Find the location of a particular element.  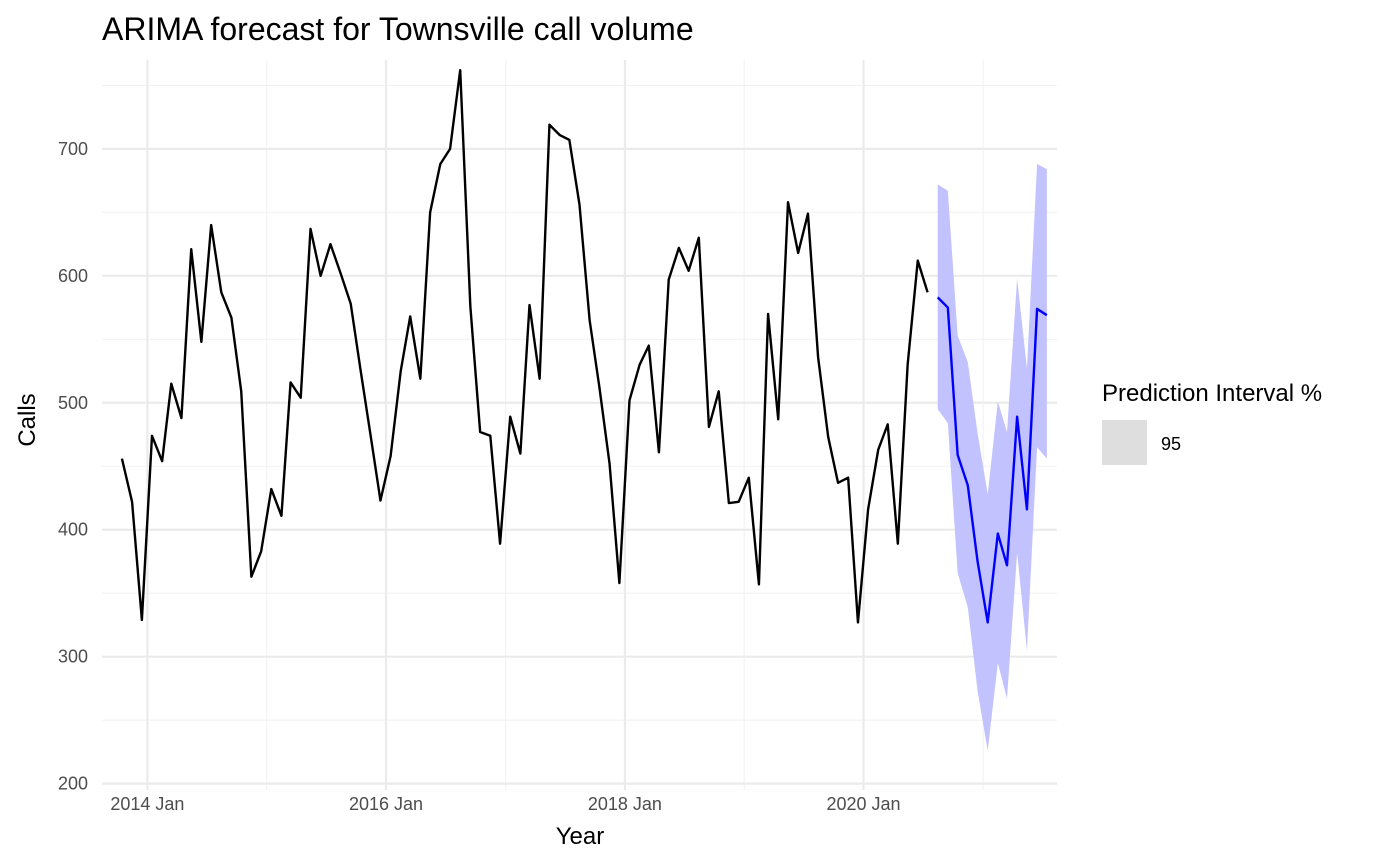

y-tick-label: 300 is located at coordinates (73, 657).